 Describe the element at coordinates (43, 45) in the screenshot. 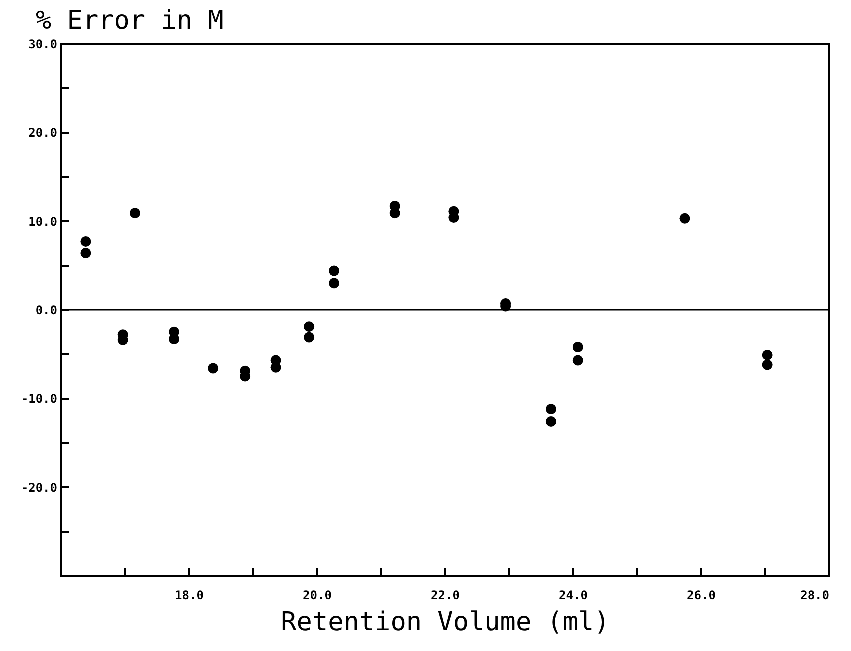

I see `y-tick-label: 30.0` at that location.